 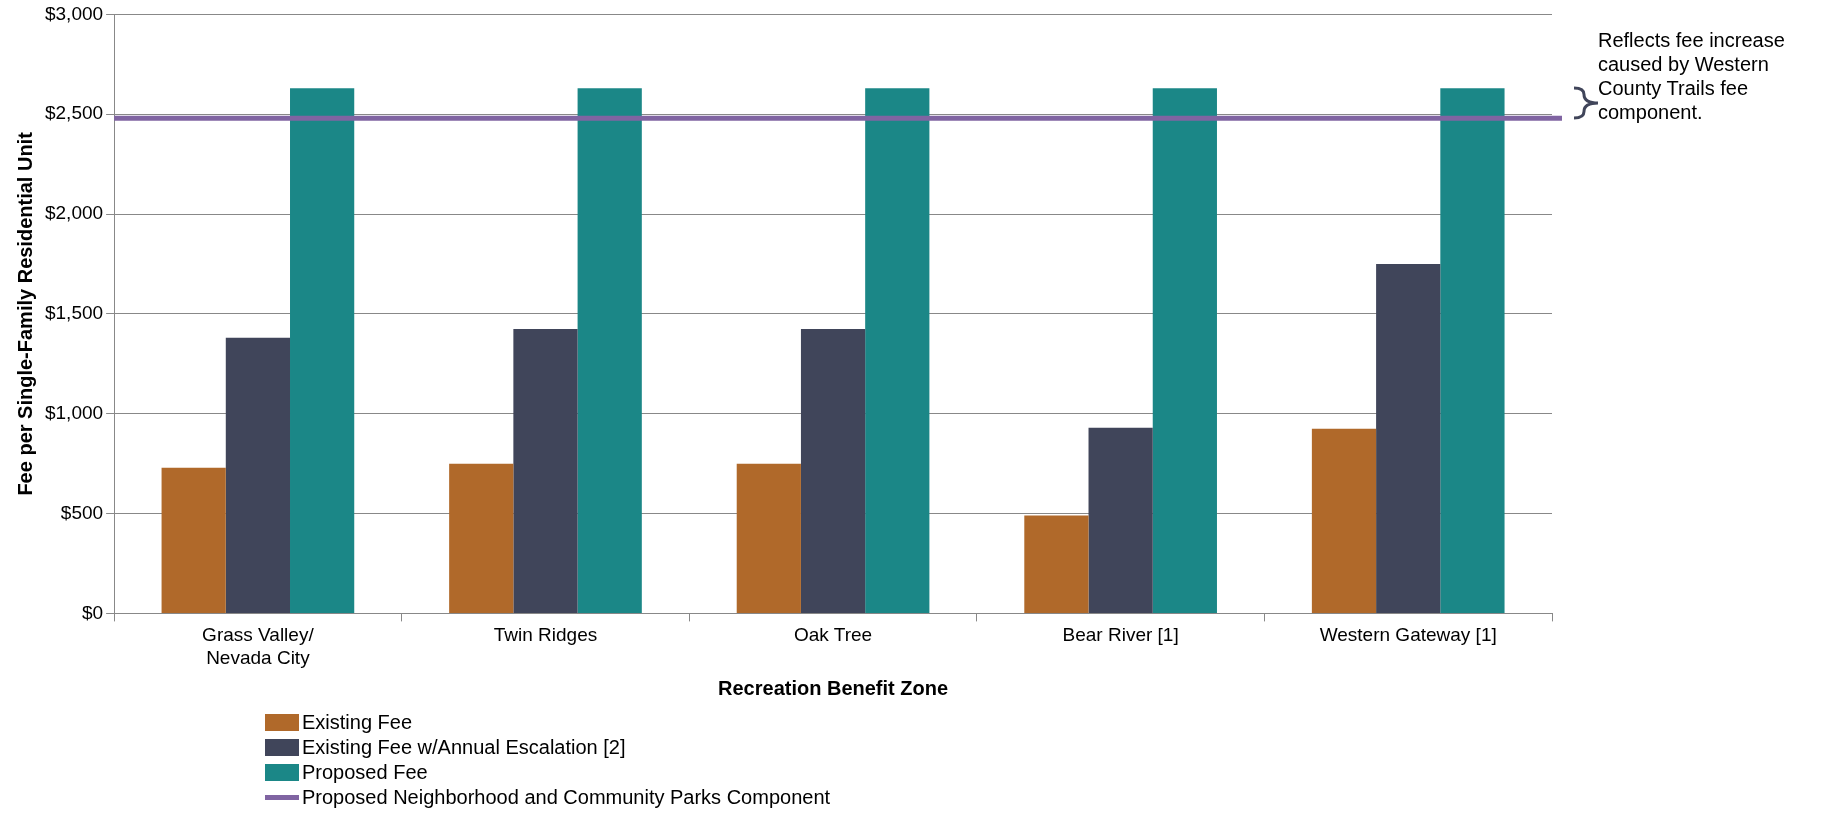 I want to click on y-axis-title: Fee per Single-Family Residential Unit, so click(x=24, y=313).